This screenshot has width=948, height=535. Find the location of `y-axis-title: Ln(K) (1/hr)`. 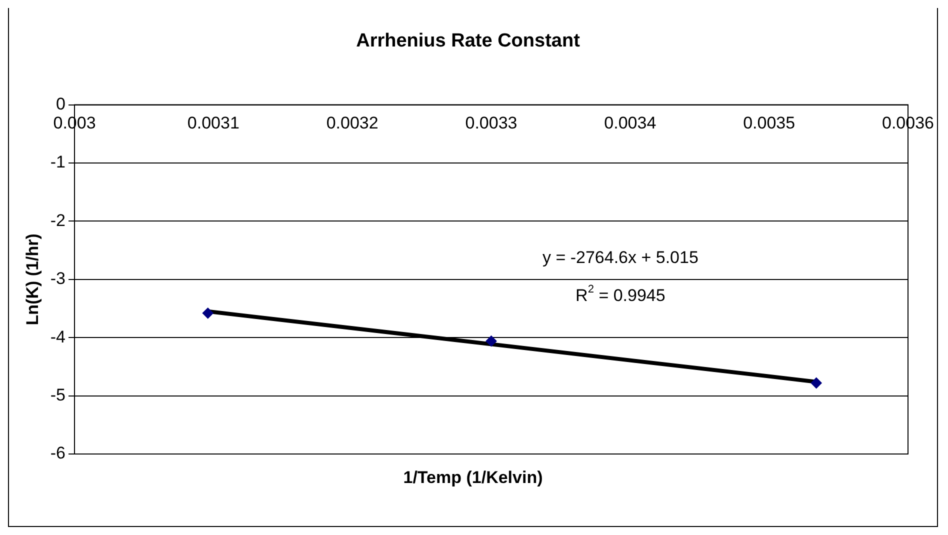

y-axis-title: Ln(K) (1/hr) is located at coordinates (32, 280).